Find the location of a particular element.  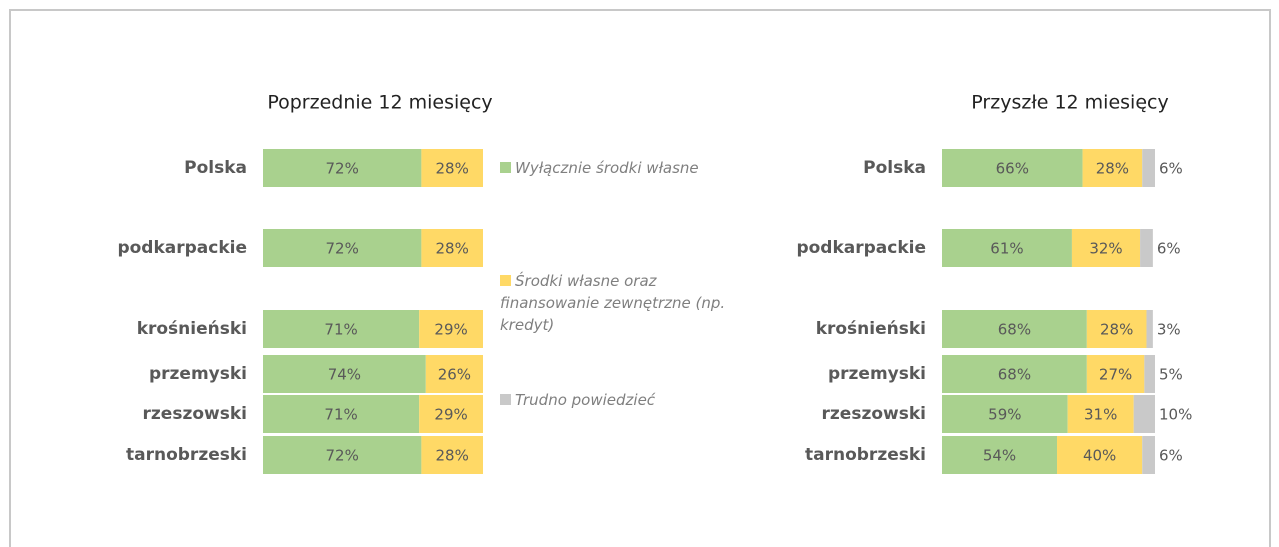

value-label: 40% is located at coordinates (1099, 456).